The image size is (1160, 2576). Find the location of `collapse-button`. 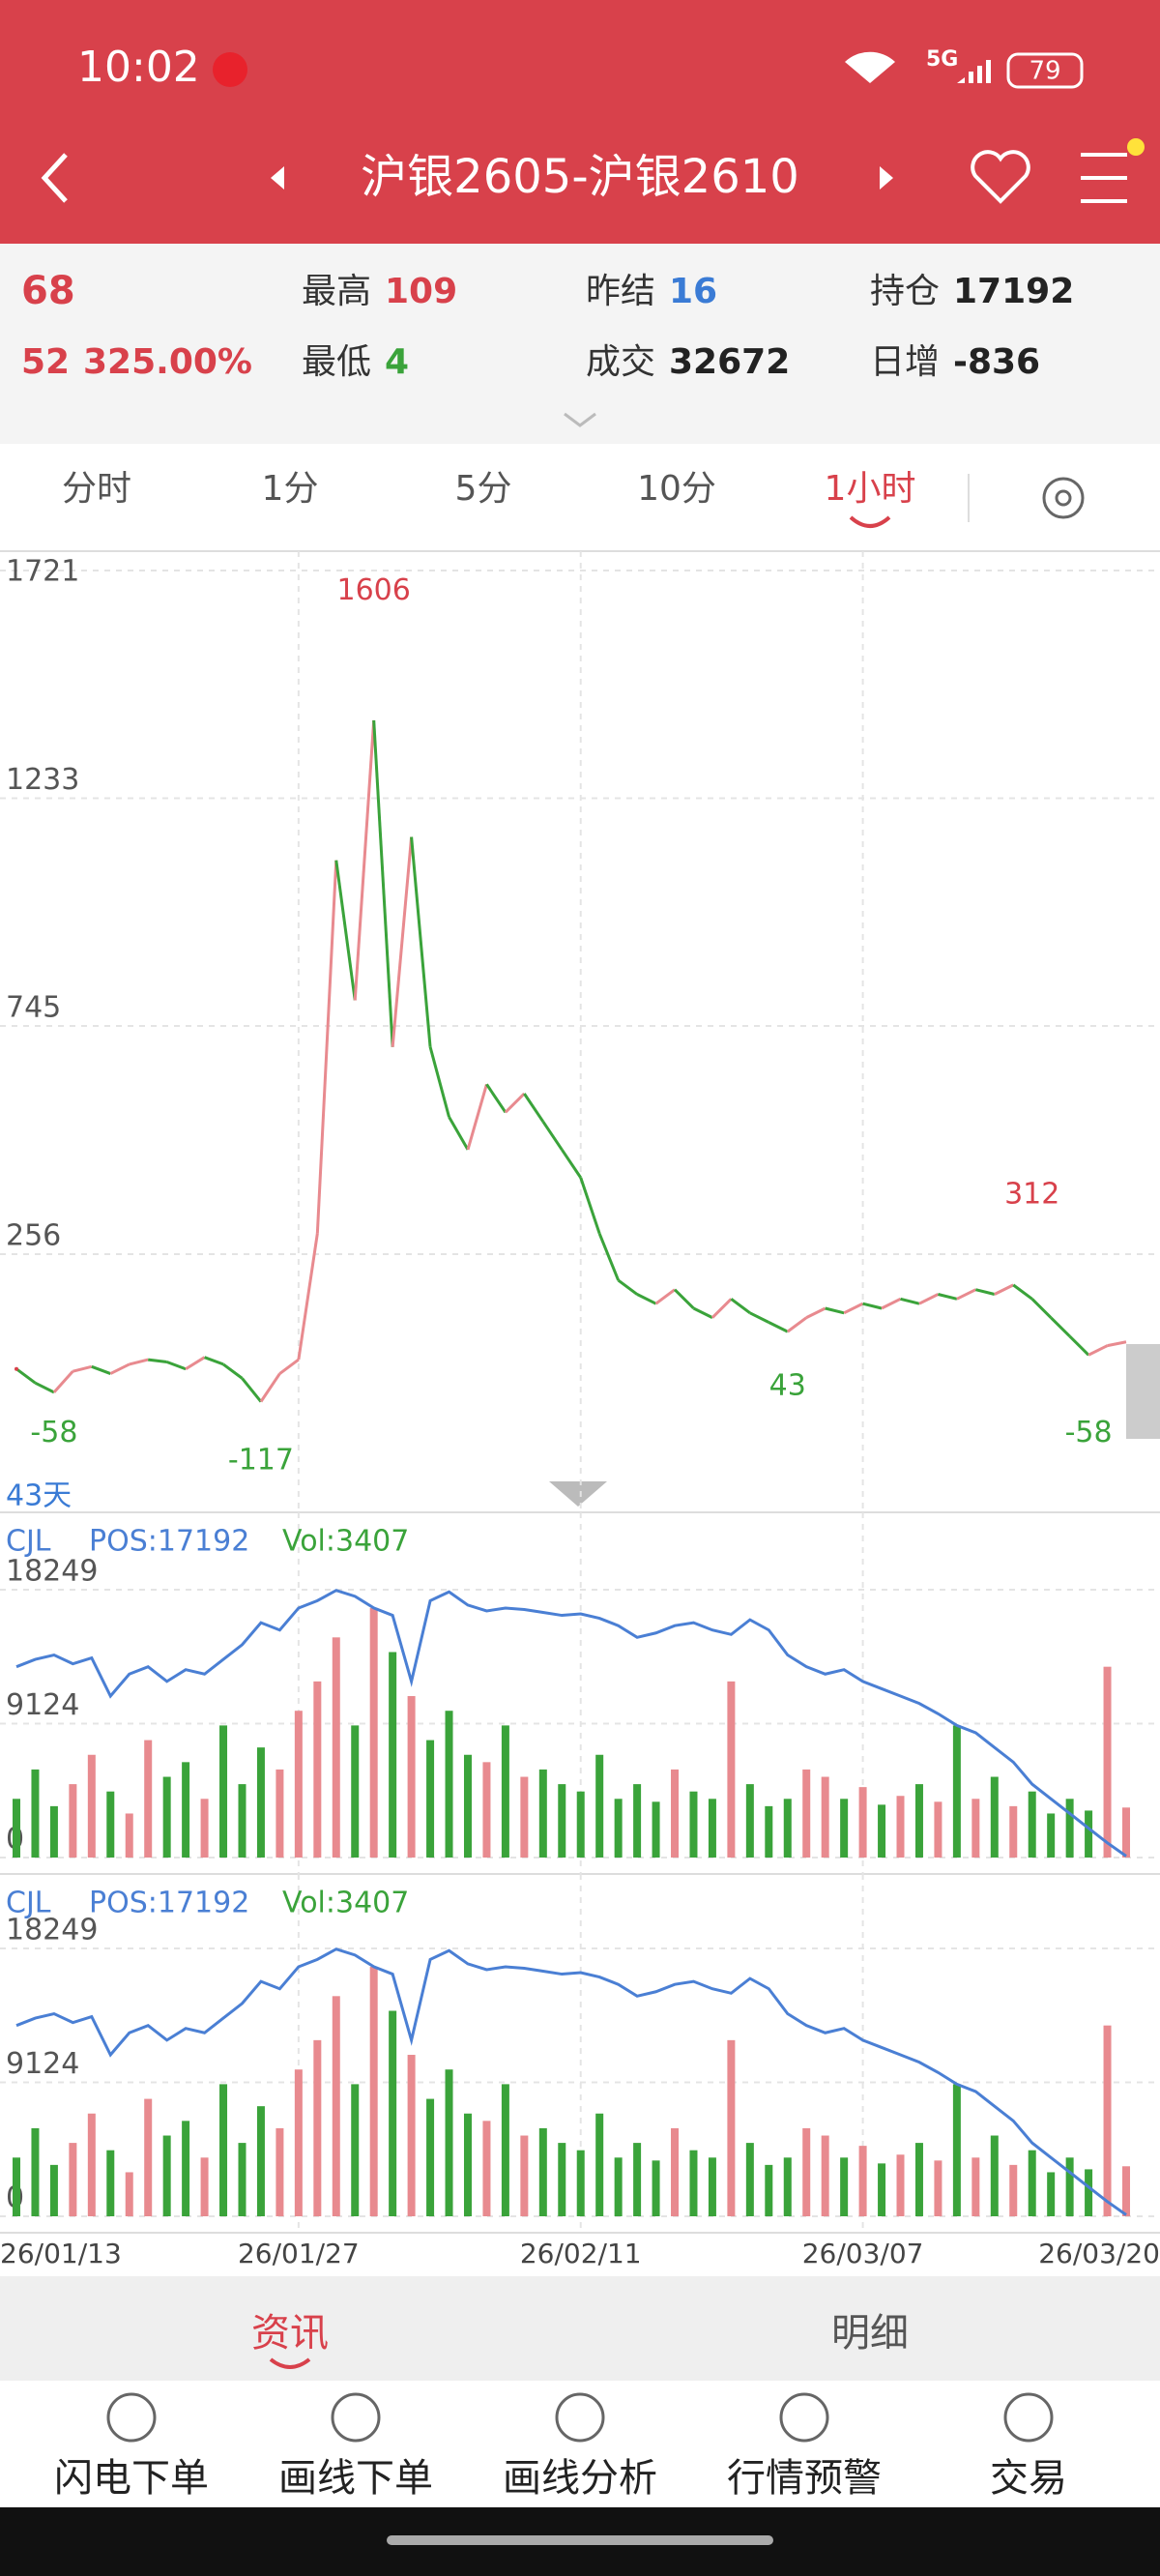

collapse-button is located at coordinates (578, 1494).